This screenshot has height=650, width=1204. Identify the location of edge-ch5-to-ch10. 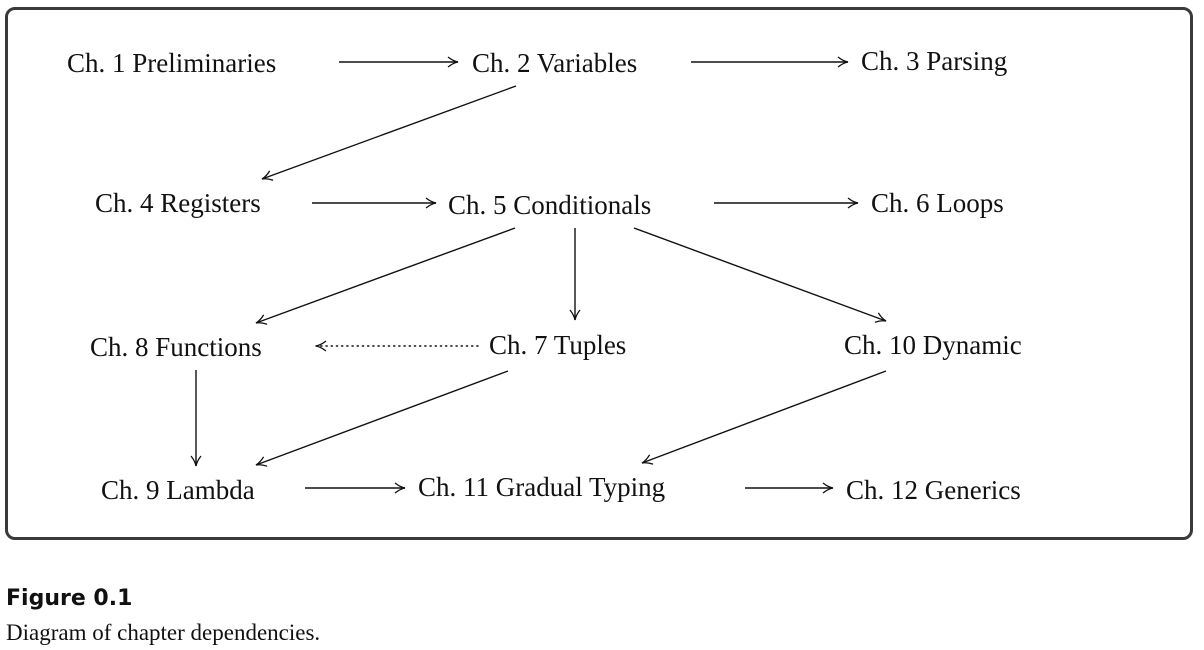
(760, 275).